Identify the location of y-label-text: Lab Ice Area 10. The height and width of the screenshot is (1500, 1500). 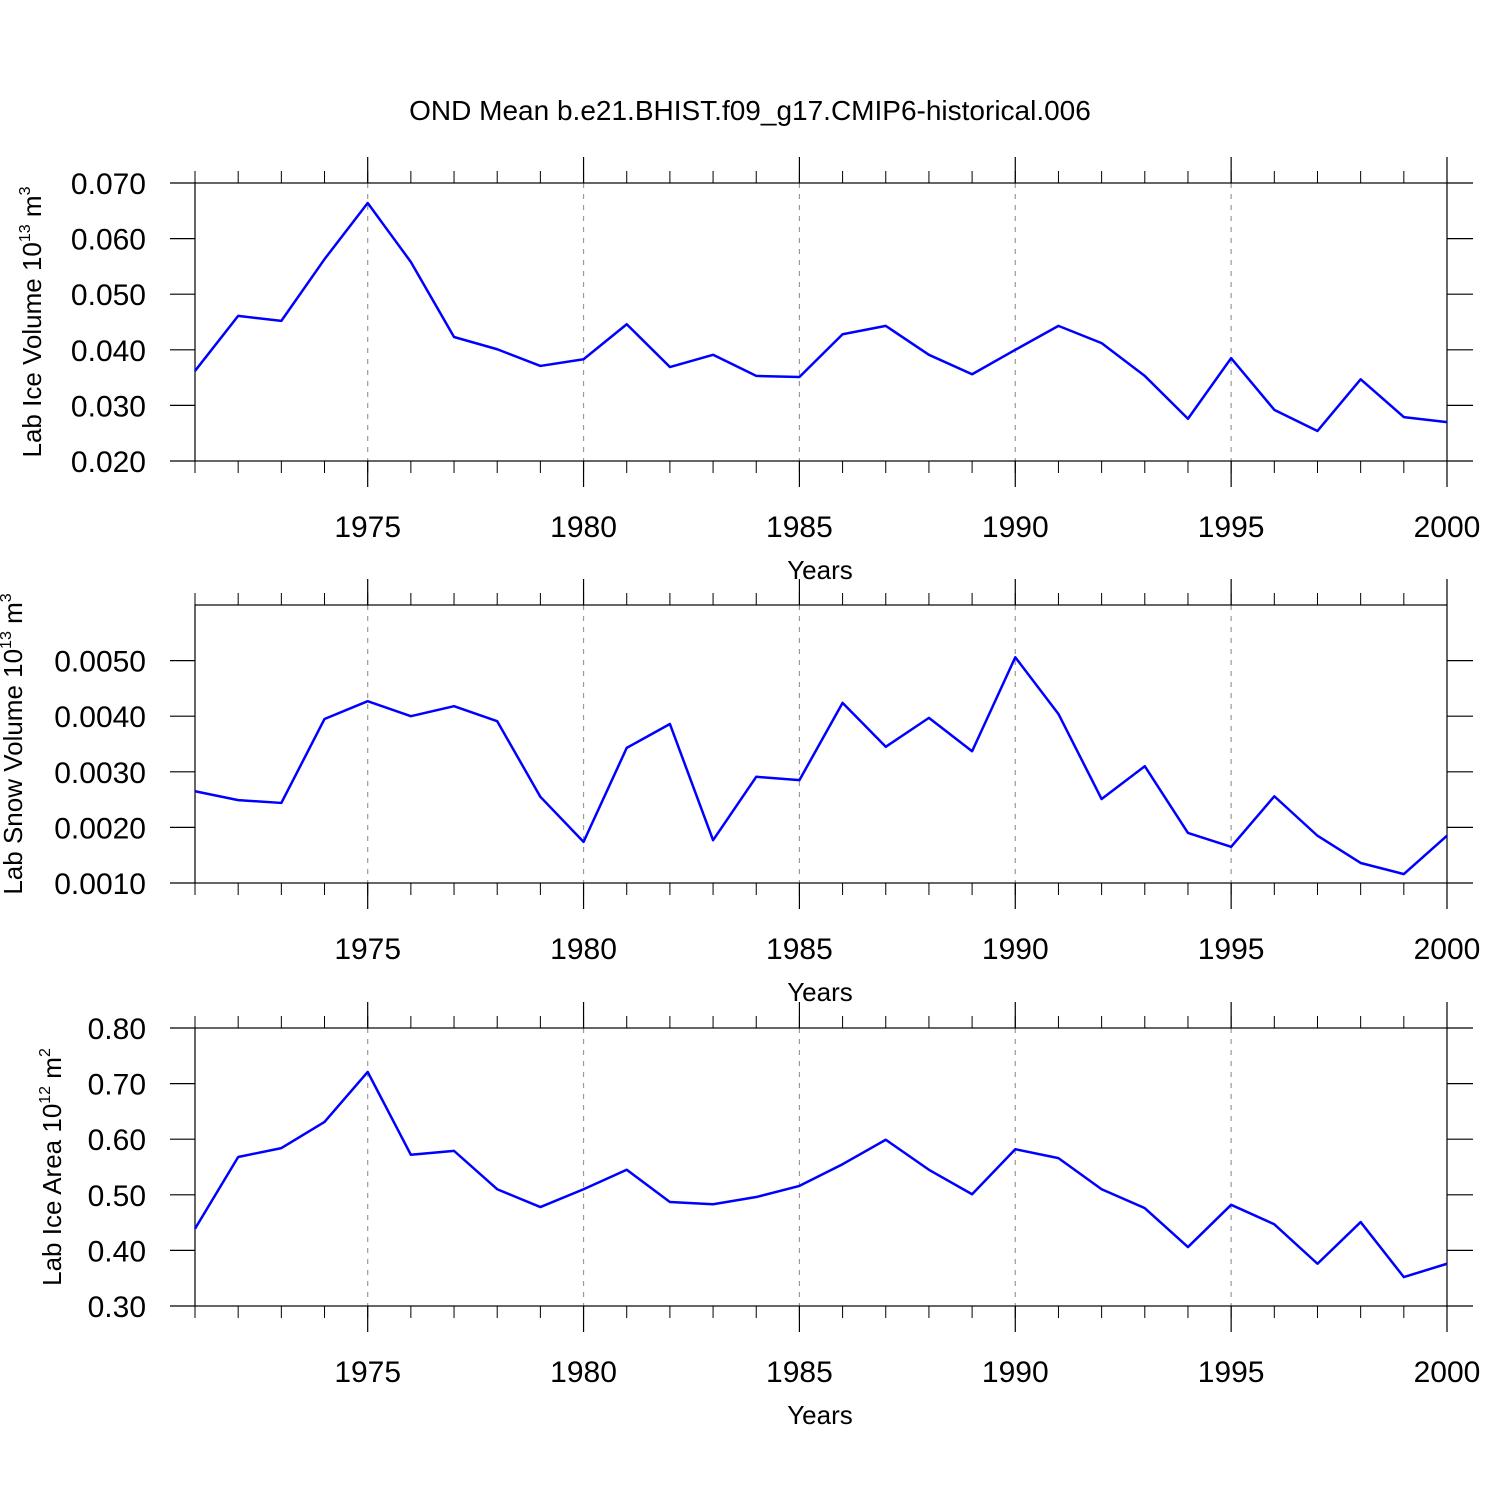
(52, 1195).